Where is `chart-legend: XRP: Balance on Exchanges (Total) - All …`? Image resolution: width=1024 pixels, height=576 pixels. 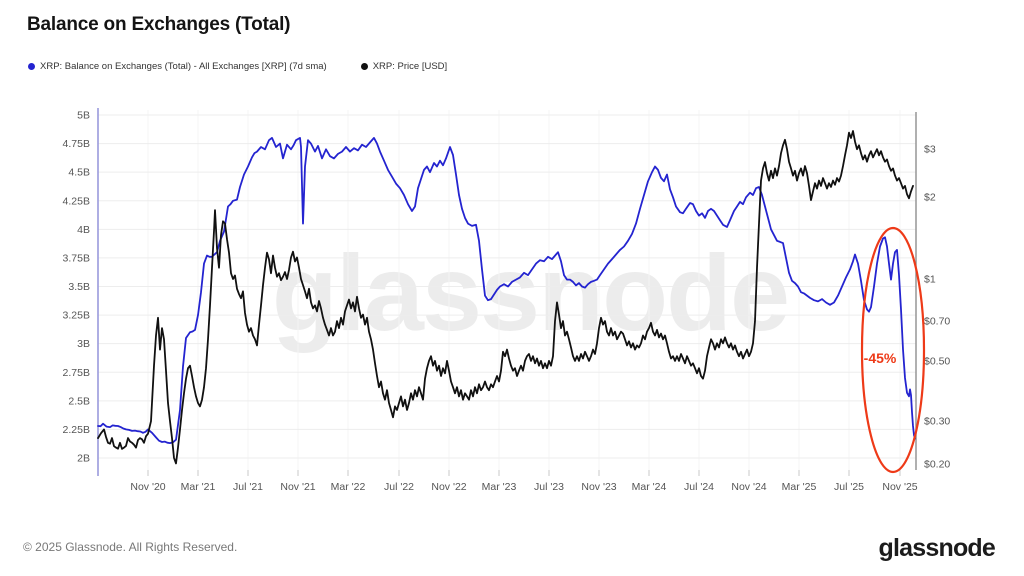
chart-legend: XRP: Balance on Exchanges (Total) - All … is located at coordinates (237, 66).